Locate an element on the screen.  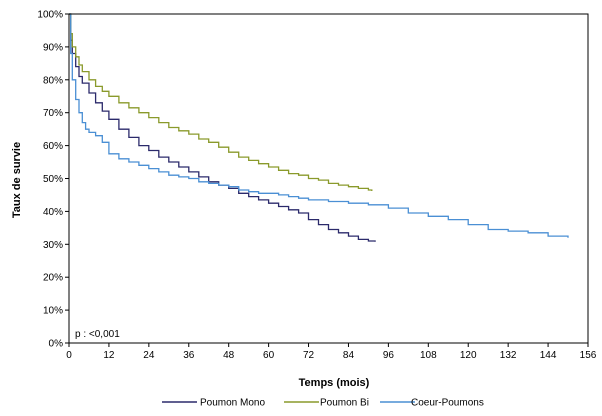
x-tick-label: 132 is located at coordinates (508, 355).